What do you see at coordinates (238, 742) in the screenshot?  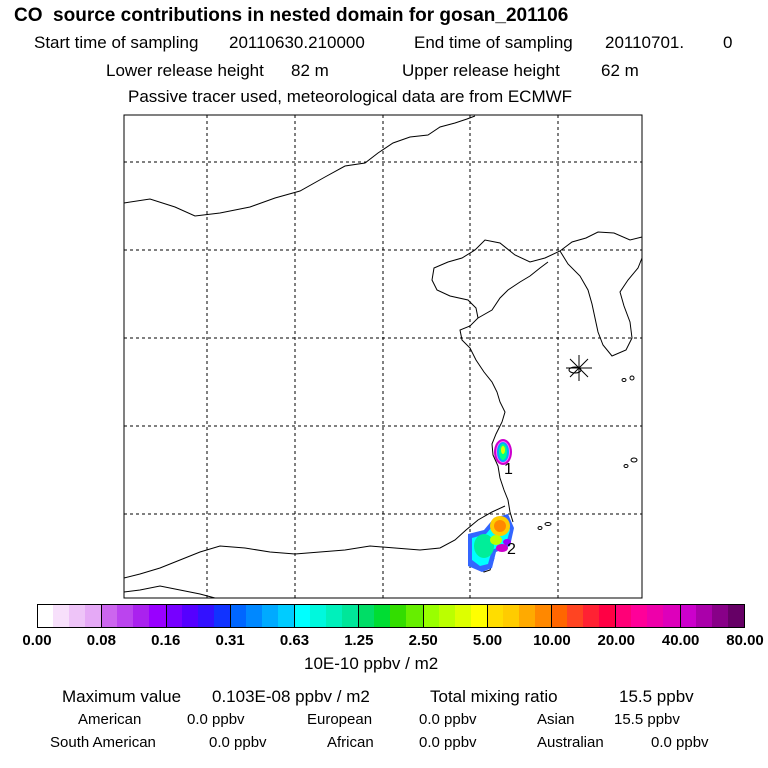 I see `region-south-american-value: 0.0 ppbv` at bounding box center [238, 742].